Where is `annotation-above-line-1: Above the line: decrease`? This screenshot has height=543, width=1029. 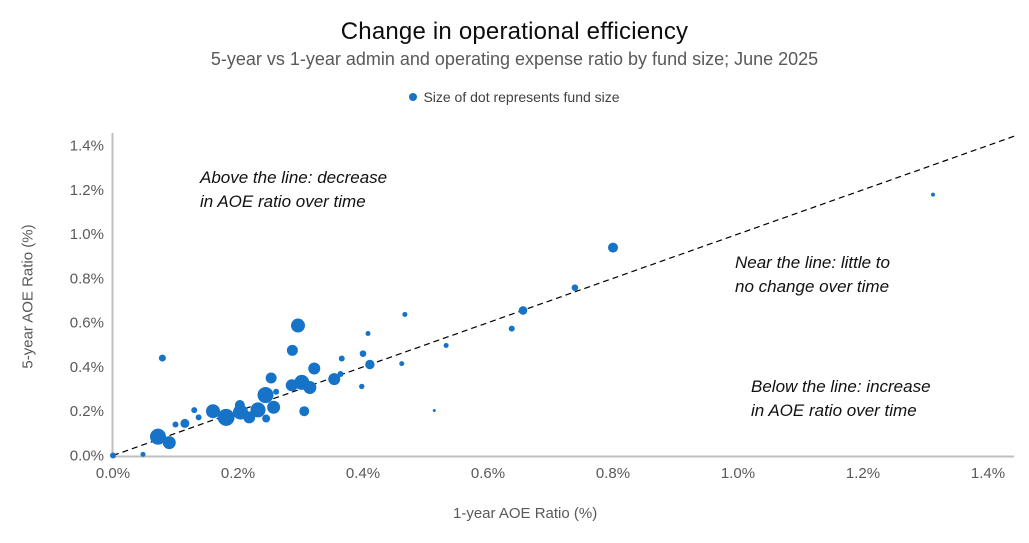 annotation-above-line-1: Above the line: decrease is located at coordinates (294, 177).